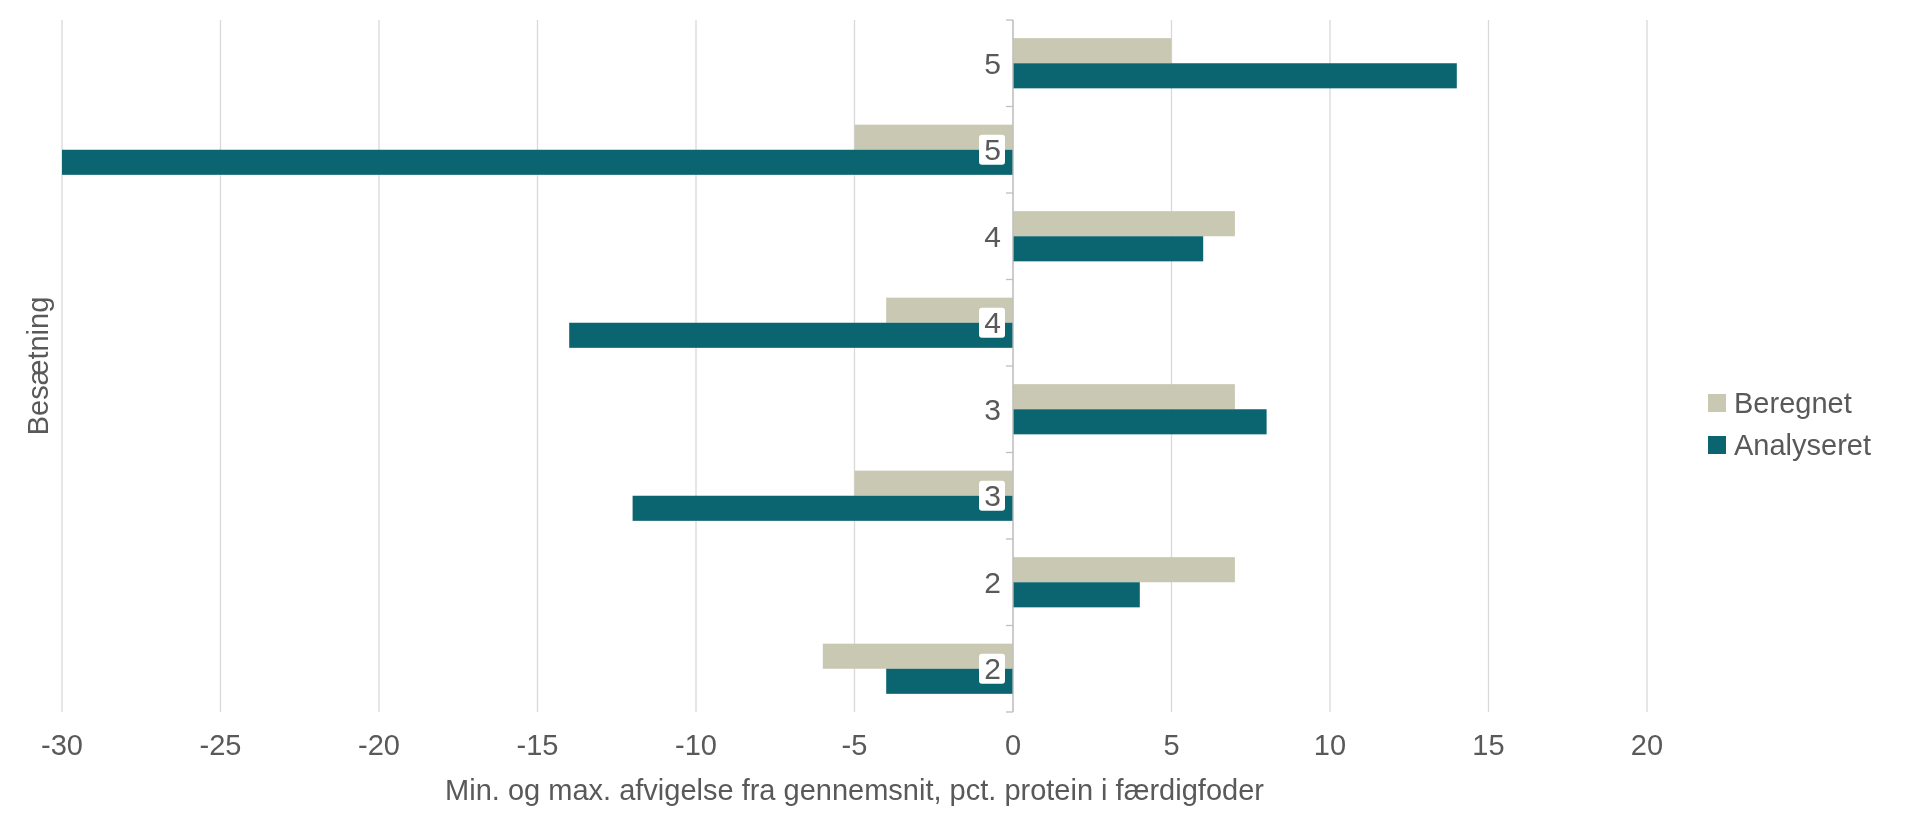 This screenshot has height=822, width=1916. I want to click on x-tick-label: -5, so click(854, 745).